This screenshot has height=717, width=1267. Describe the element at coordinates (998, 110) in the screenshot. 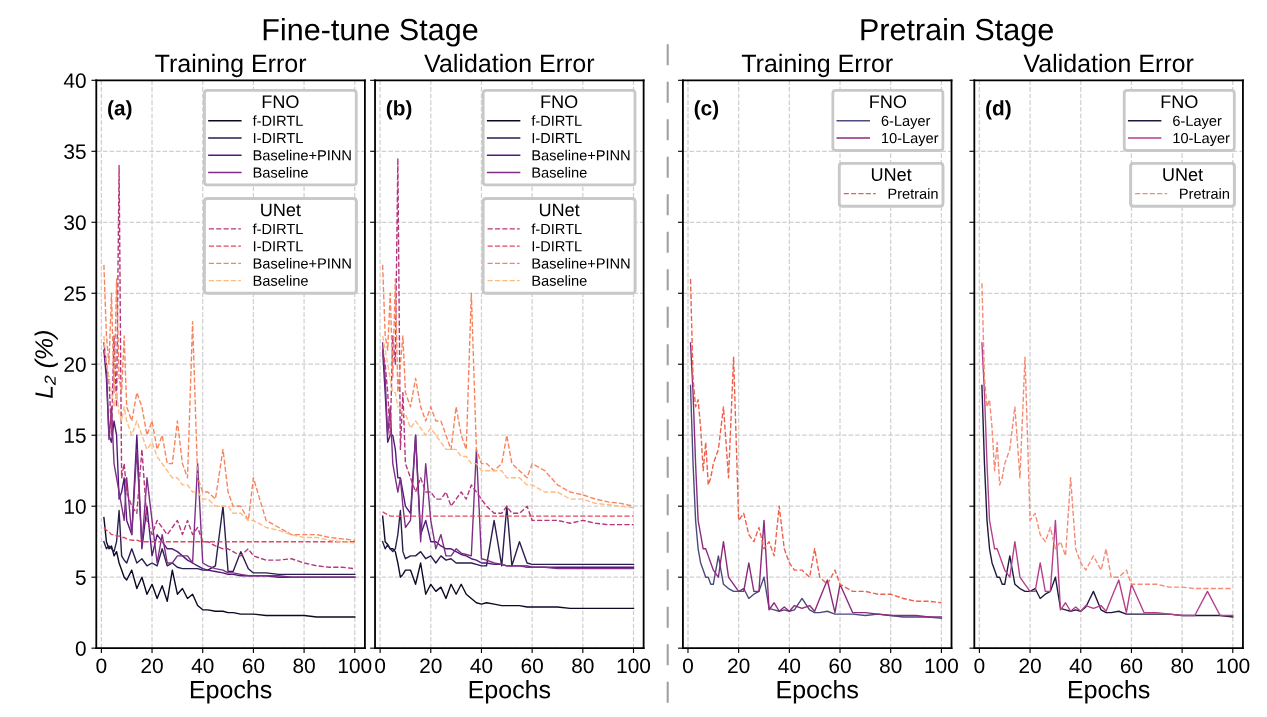

I see `annotation: (d)` at that location.